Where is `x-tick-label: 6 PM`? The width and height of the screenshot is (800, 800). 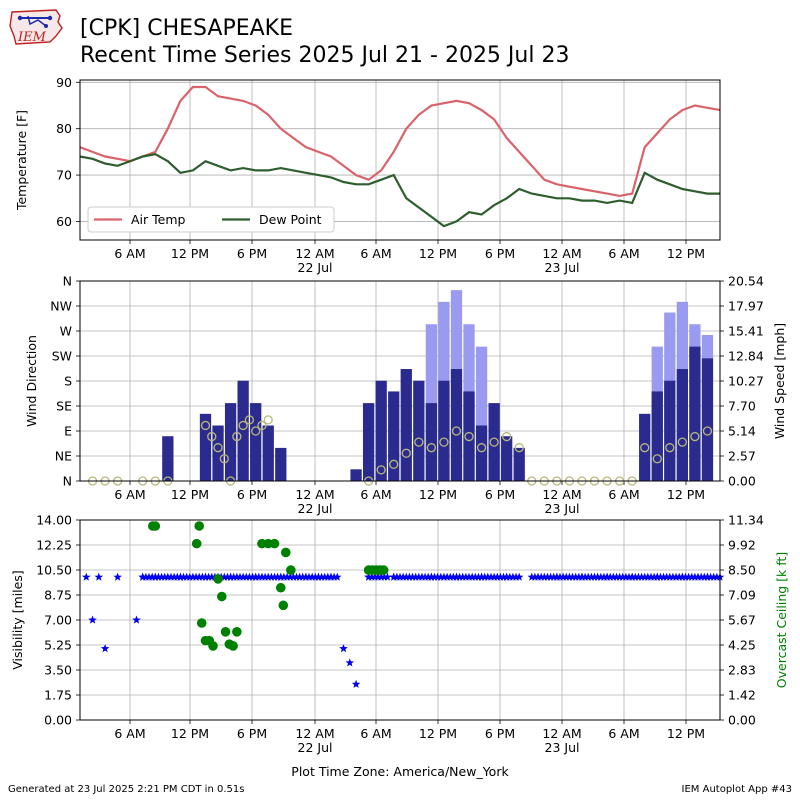
x-tick-label: 6 PM is located at coordinates (252, 253).